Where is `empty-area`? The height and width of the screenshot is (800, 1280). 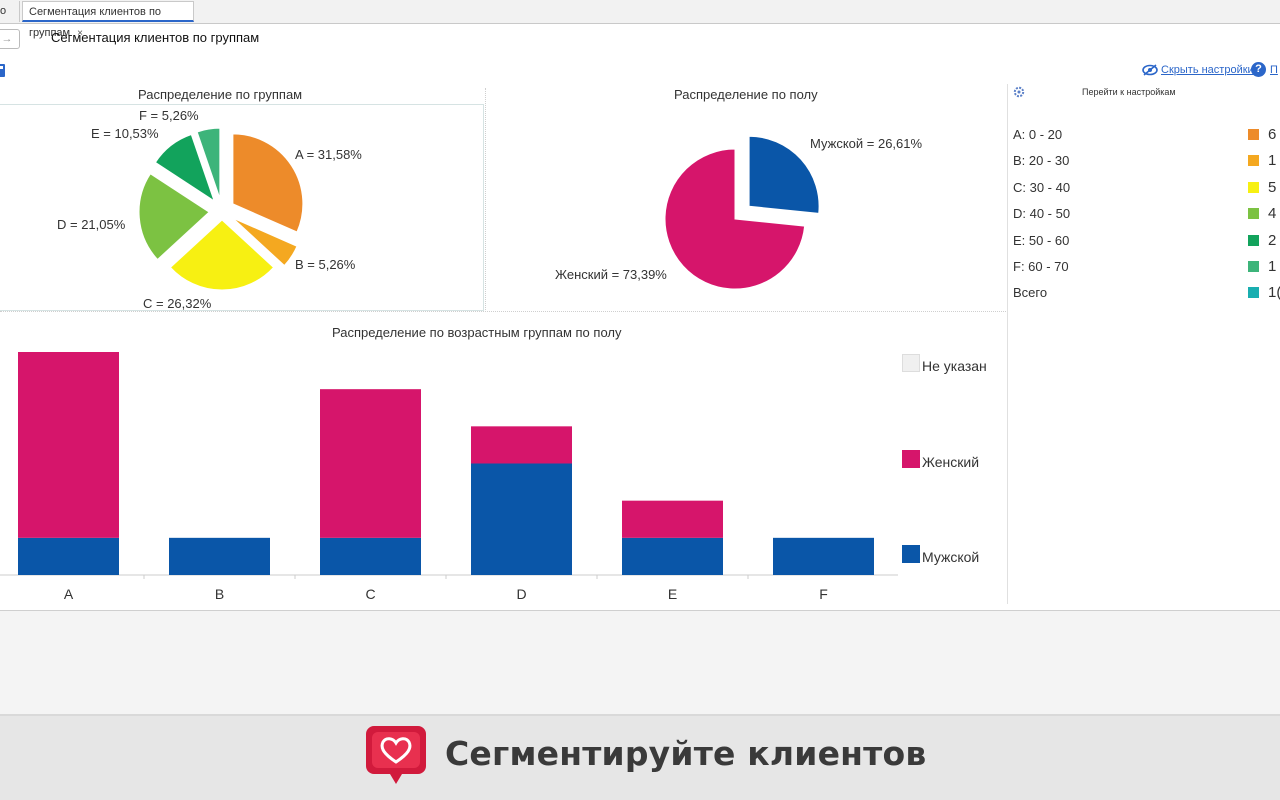 empty-area is located at coordinates (640, 662).